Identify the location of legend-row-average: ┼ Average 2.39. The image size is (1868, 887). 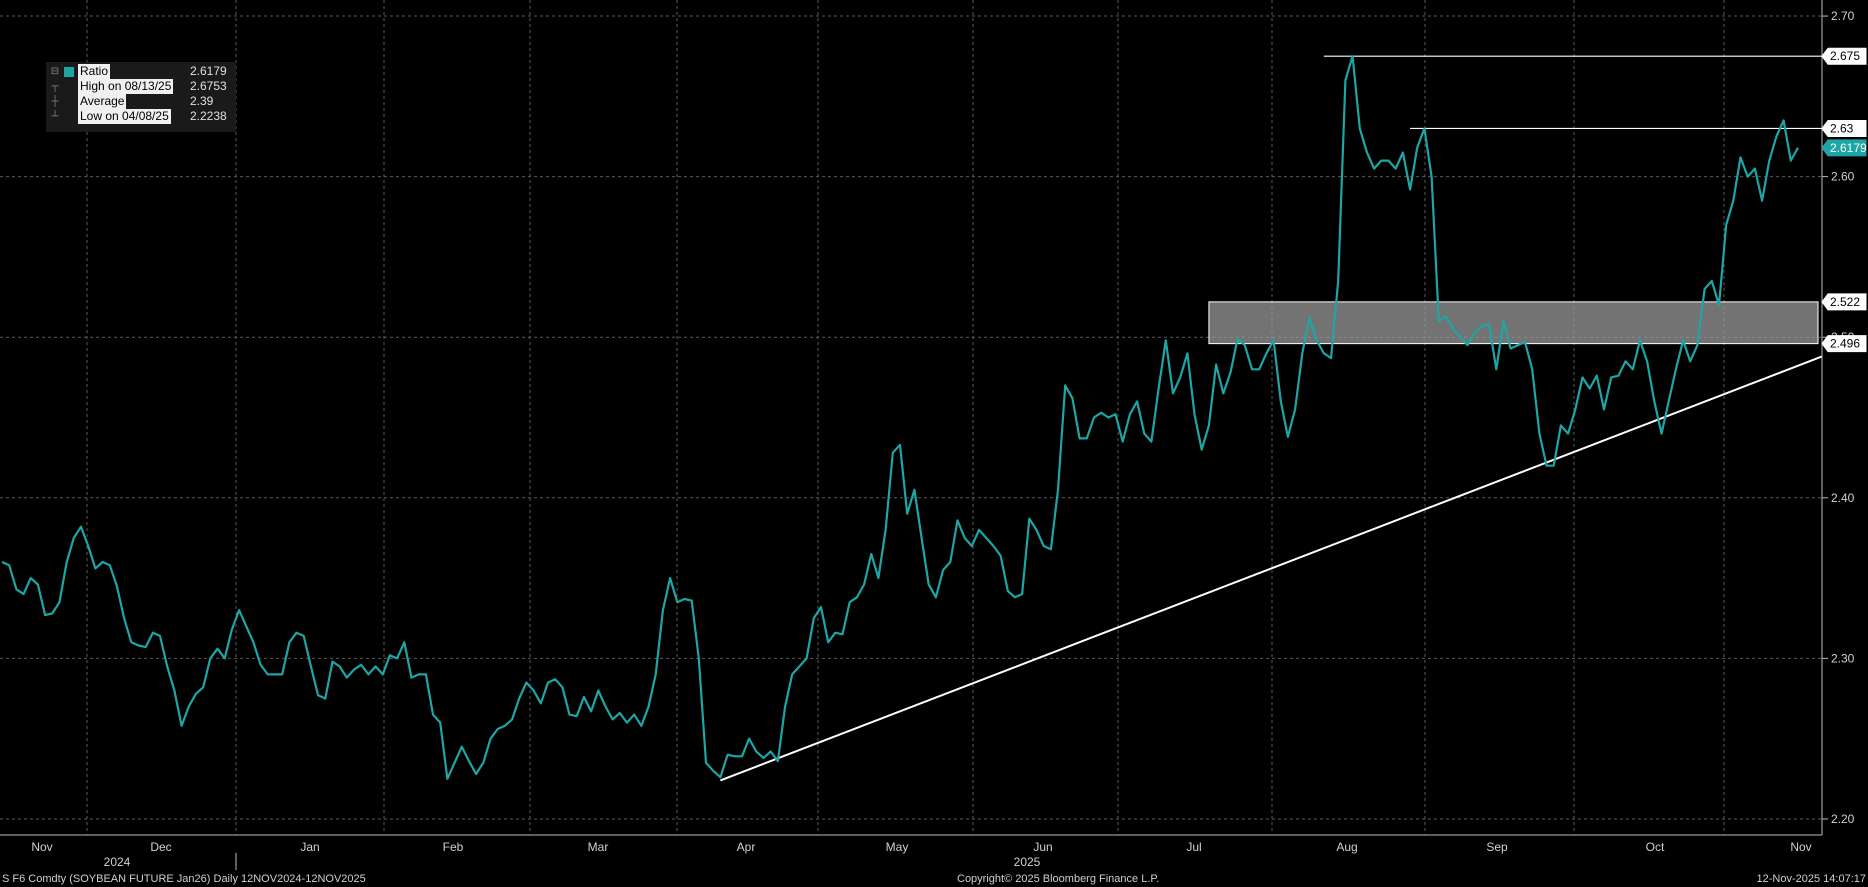
(141, 101).